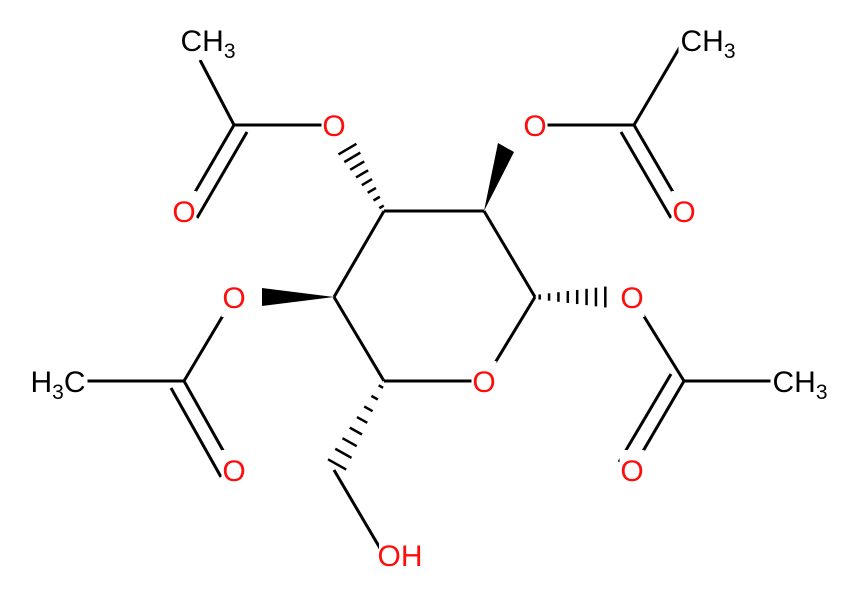  I want to click on atom-label: OH, so click(399, 556).